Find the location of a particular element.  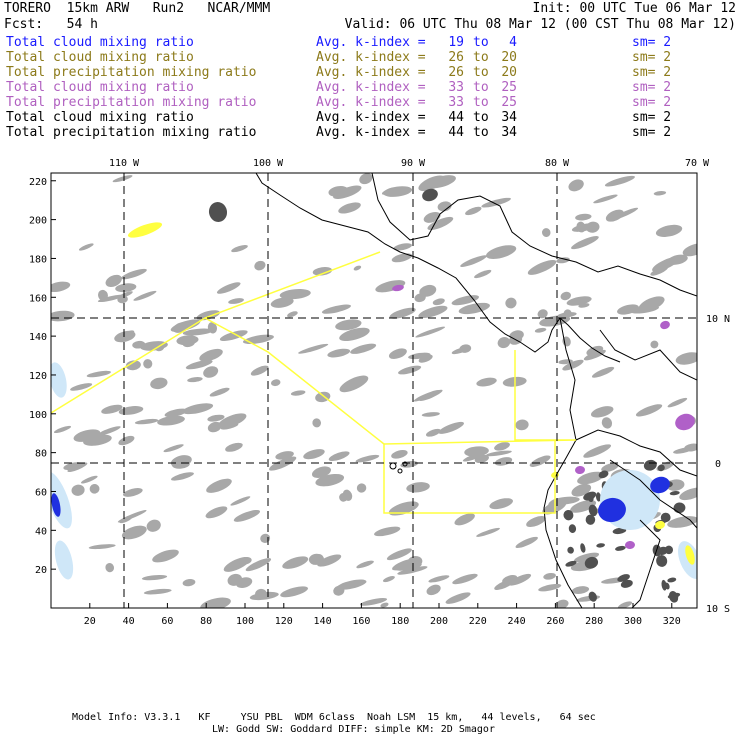

right-lat-label: 10 N is located at coordinates (718, 319).